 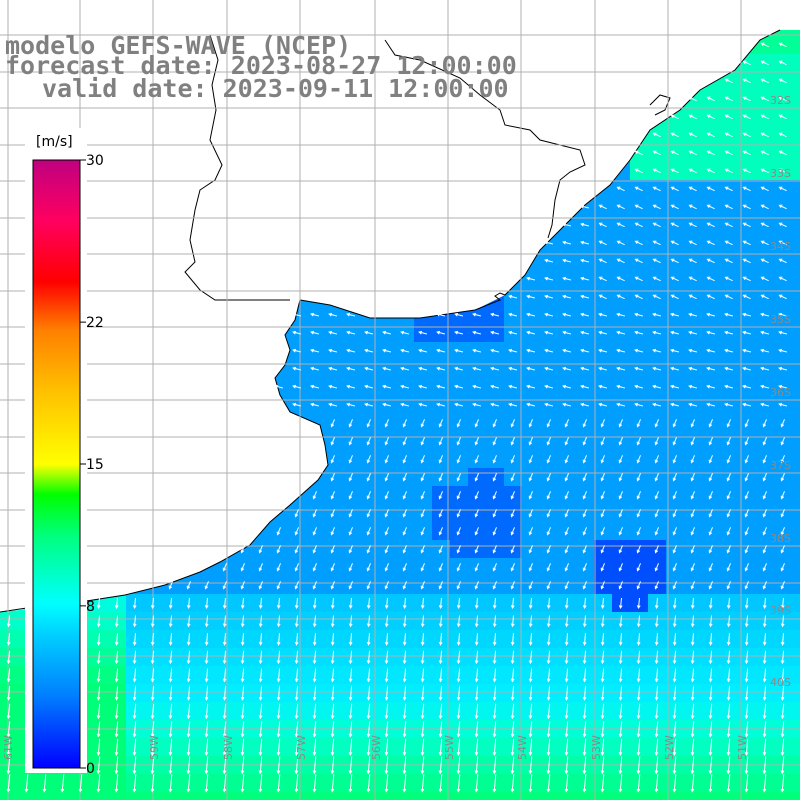 What do you see at coordinates (376, 747) in the screenshot?
I see `longitude-label: 56W` at bounding box center [376, 747].